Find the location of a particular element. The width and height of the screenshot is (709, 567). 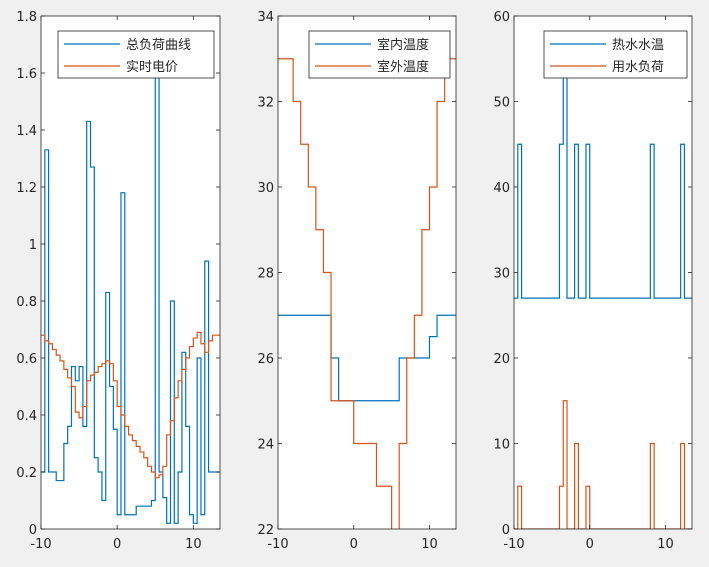

legend-entry-label: 室外温度 is located at coordinates (403, 67).